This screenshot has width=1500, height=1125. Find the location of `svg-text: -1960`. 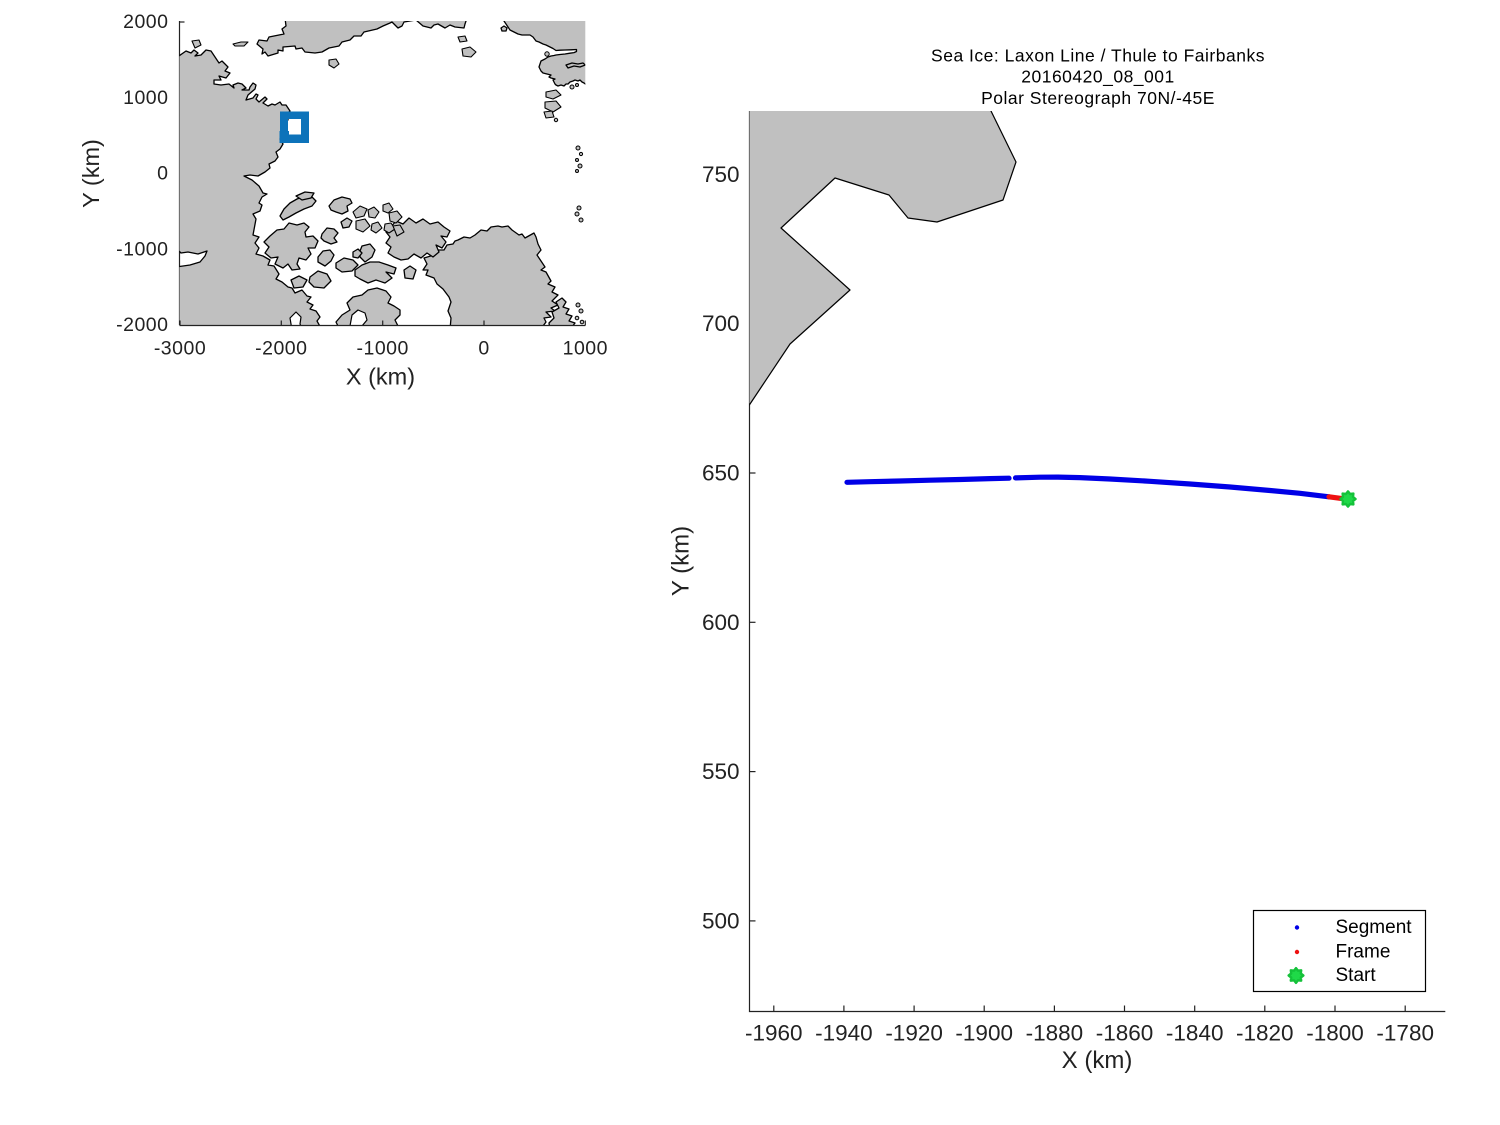

svg-text: -1960 is located at coordinates (774, 1032).